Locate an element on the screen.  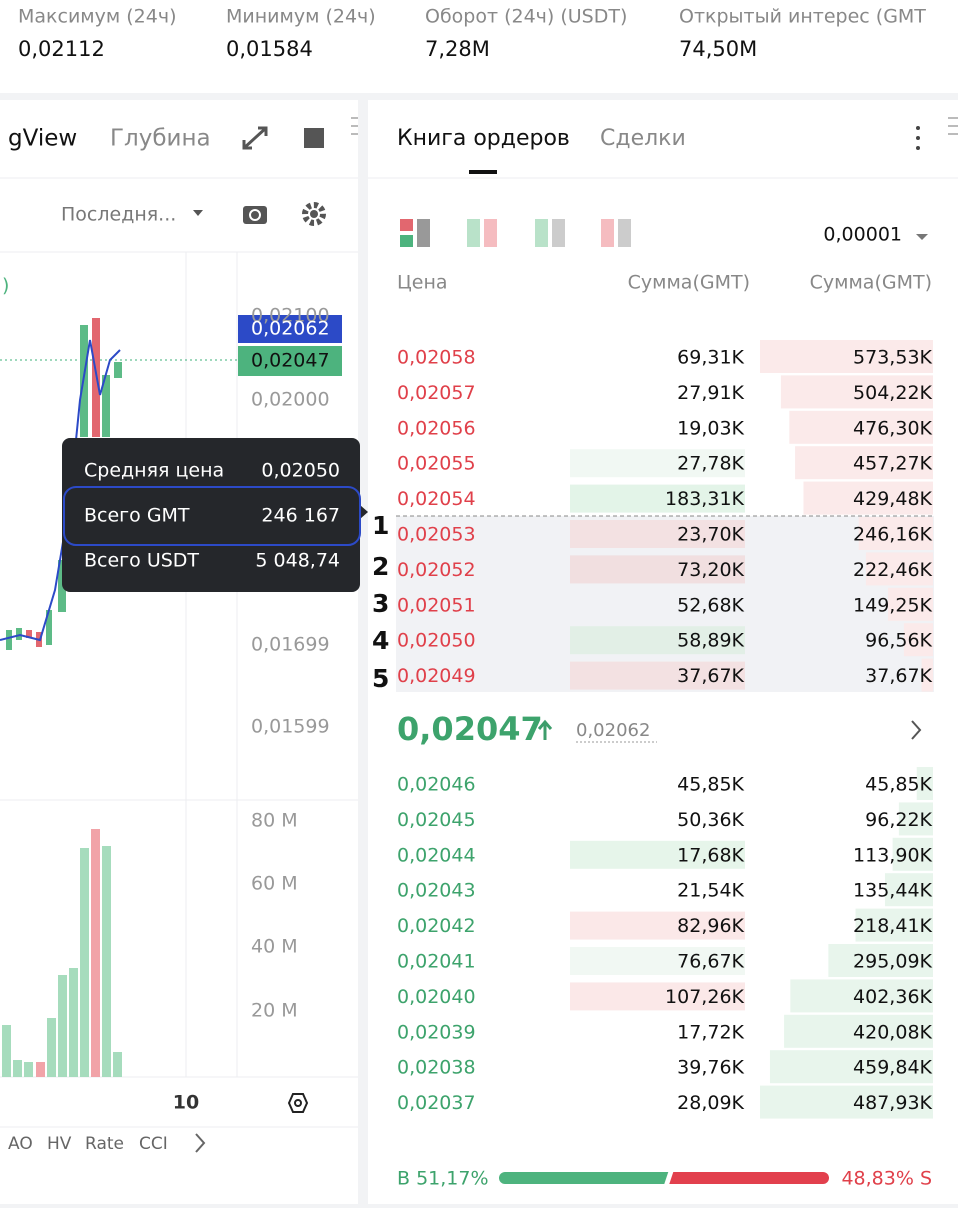
amount: 17,68K is located at coordinates (710, 855).